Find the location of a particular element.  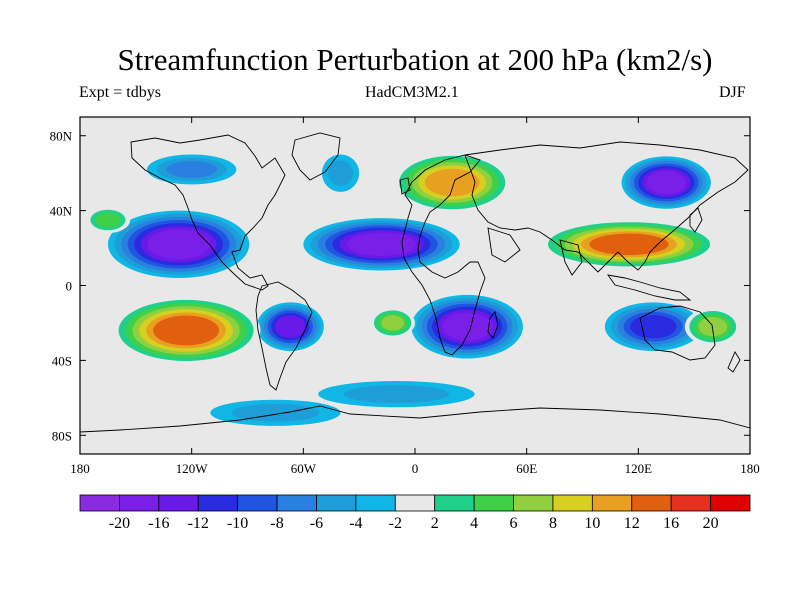

x-tick-label: 60W is located at coordinates (304, 468).